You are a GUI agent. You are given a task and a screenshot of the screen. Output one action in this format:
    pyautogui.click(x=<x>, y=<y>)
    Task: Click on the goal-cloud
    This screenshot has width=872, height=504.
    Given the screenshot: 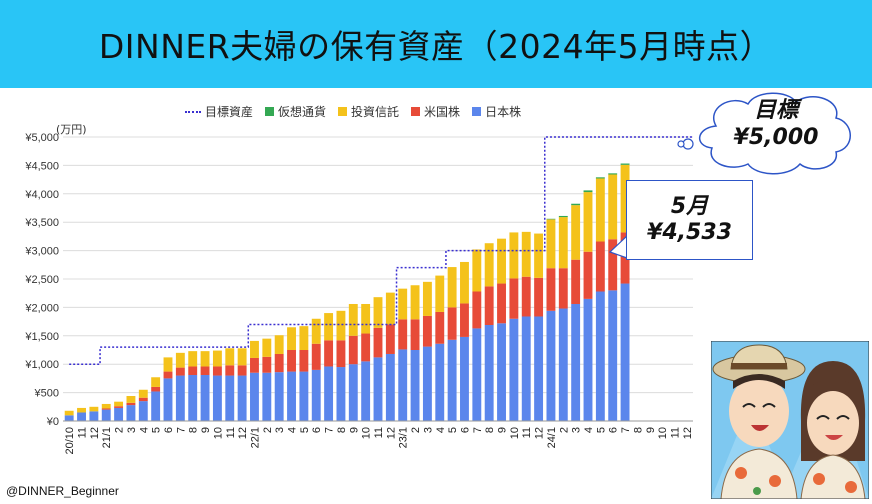 What is the action you would take?
    pyautogui.click(x=764, y=133)
    